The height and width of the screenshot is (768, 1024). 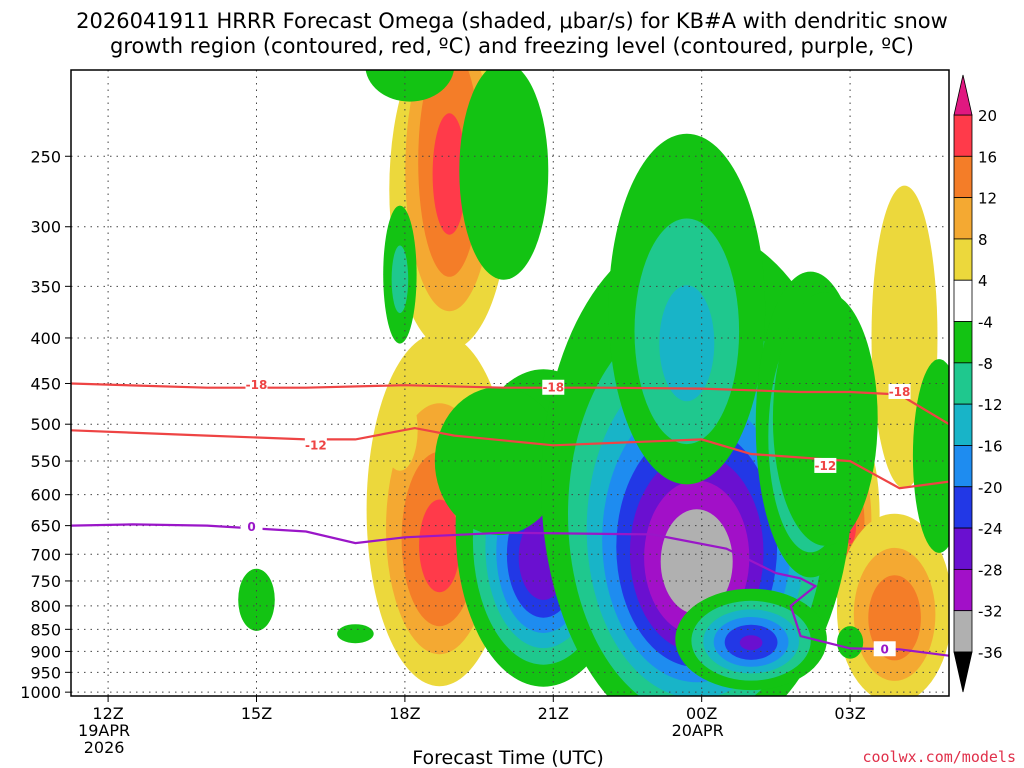 What do you see at coordinates (963, 95) in the screenshot?
I see `colorbar-top-arrow` at bounding box center [963, 95].